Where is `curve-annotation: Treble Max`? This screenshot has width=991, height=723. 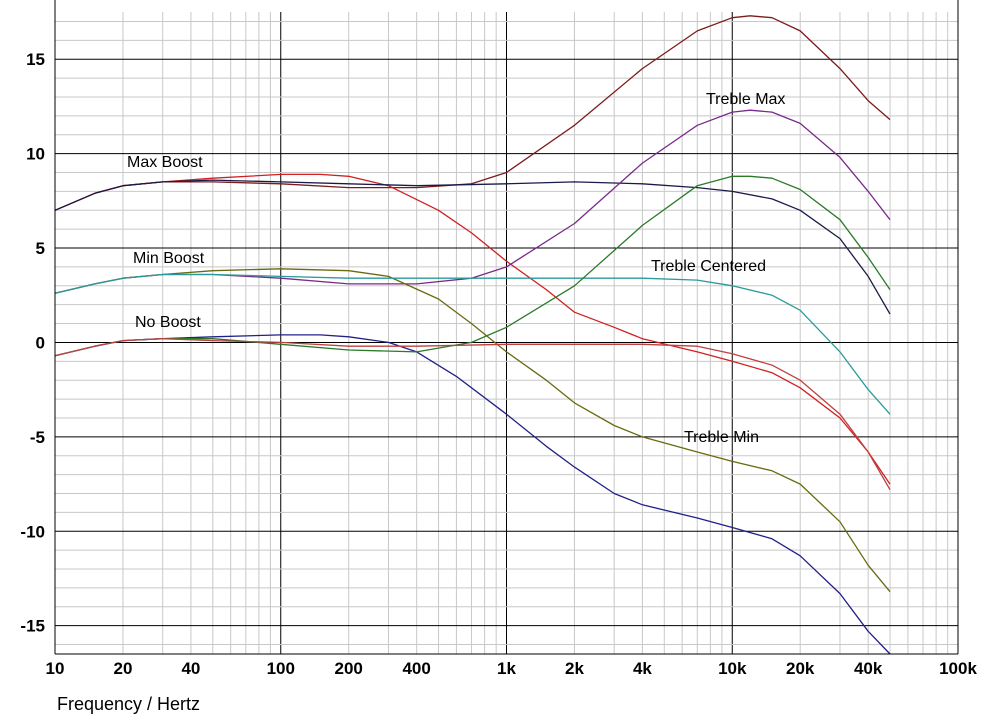
curve-annotation: Treble Max is located at coordinates (745, 99).